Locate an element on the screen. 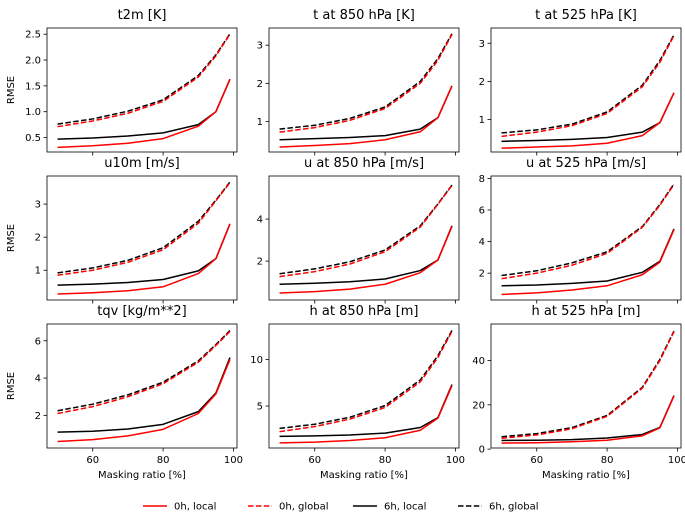 The image size is (685, 522). panel-title: t at 850 hPa [K] is located at coordinates (364, 15).